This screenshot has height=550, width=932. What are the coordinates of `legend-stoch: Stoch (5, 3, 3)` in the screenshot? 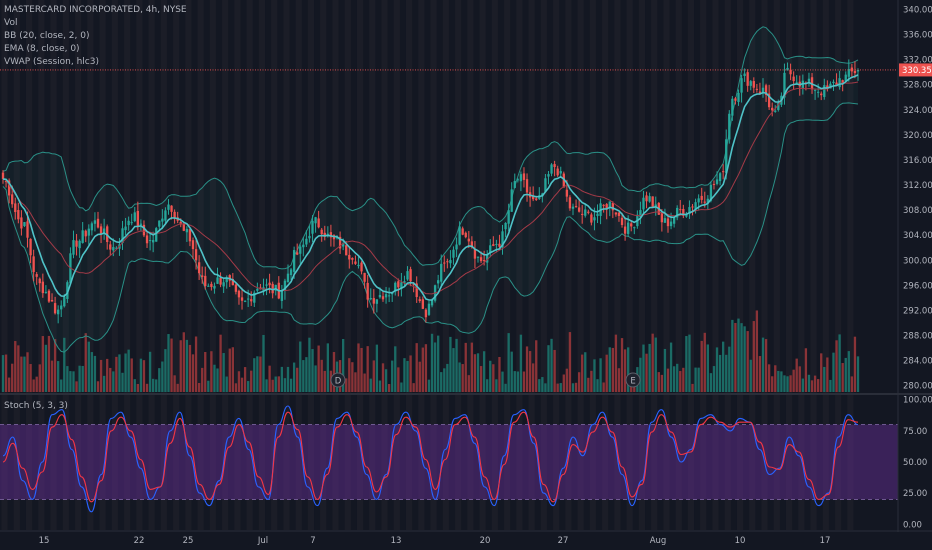 It's located at (36, 406).